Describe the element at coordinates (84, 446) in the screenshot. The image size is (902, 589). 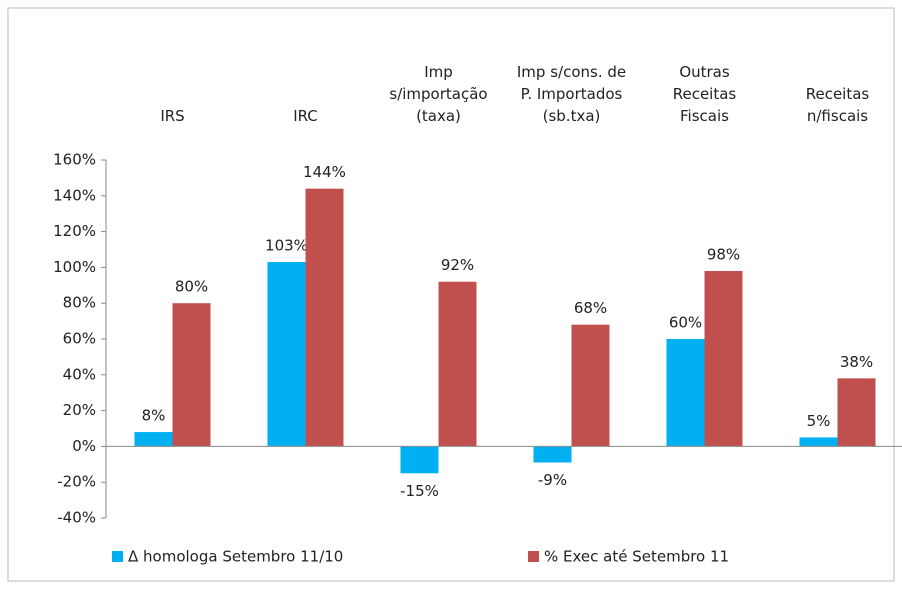
I see `y-tick-label: 0%` at that location.